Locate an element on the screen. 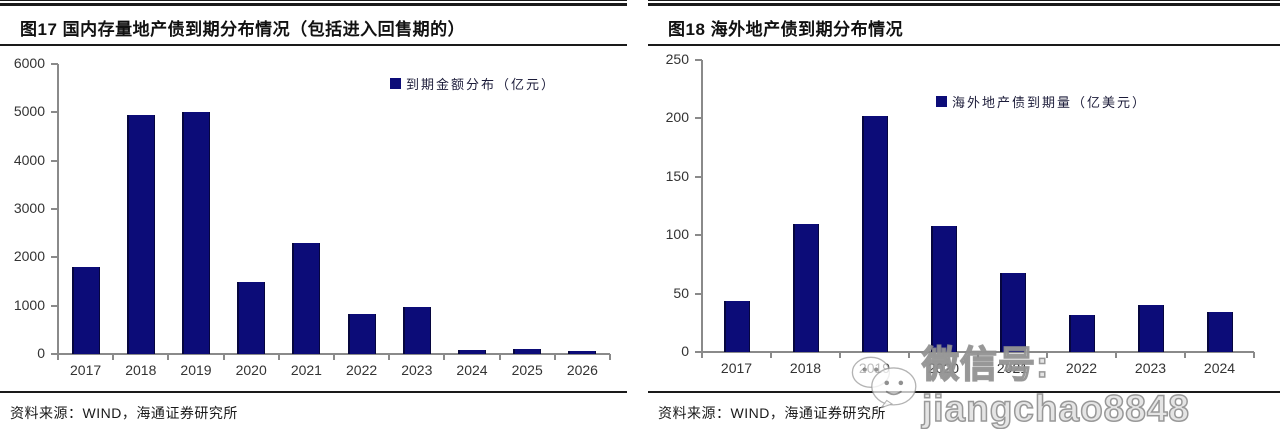 Image resolution: width=1280 pixels, height=429 pixels. y-tick-label: 3000 is located at coordinates (29, 208).